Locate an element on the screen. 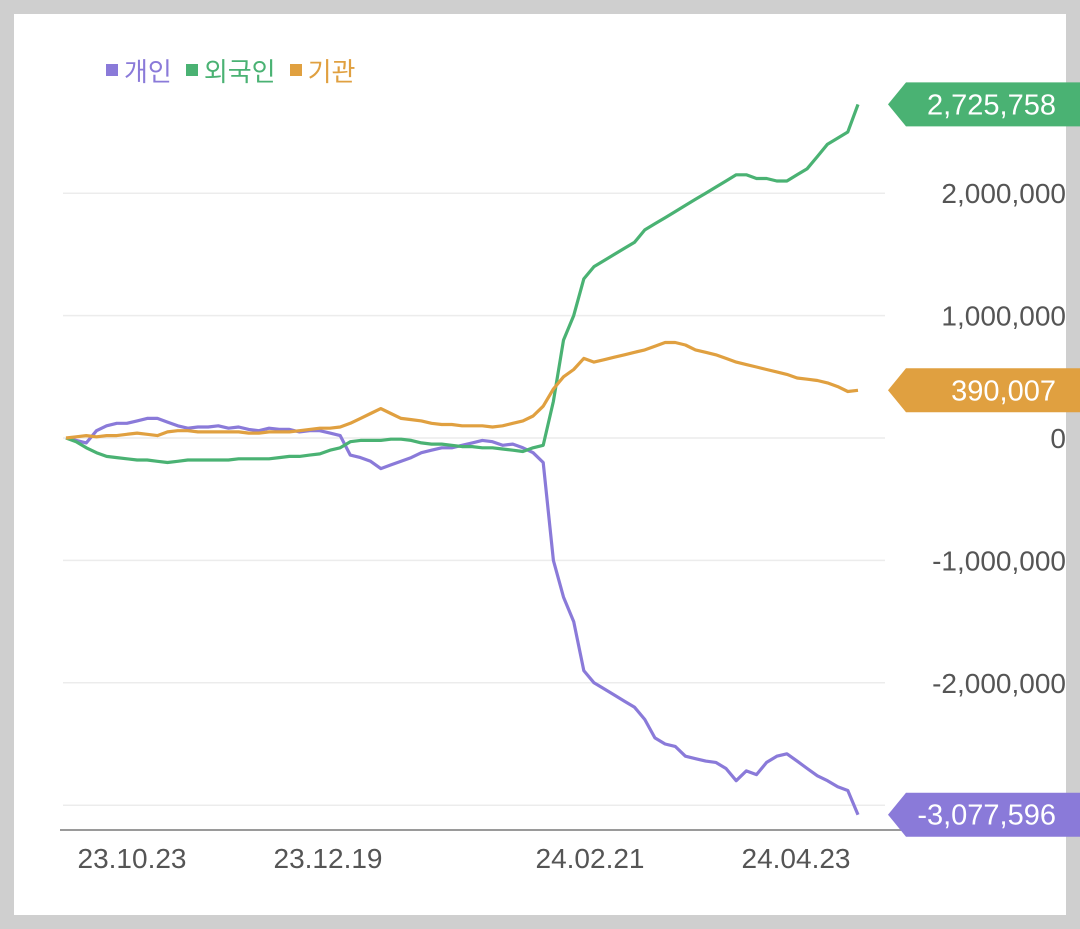 This screenshot has height=929, width=1080. legend-swatch-institution is located at coordinates (295, 70).